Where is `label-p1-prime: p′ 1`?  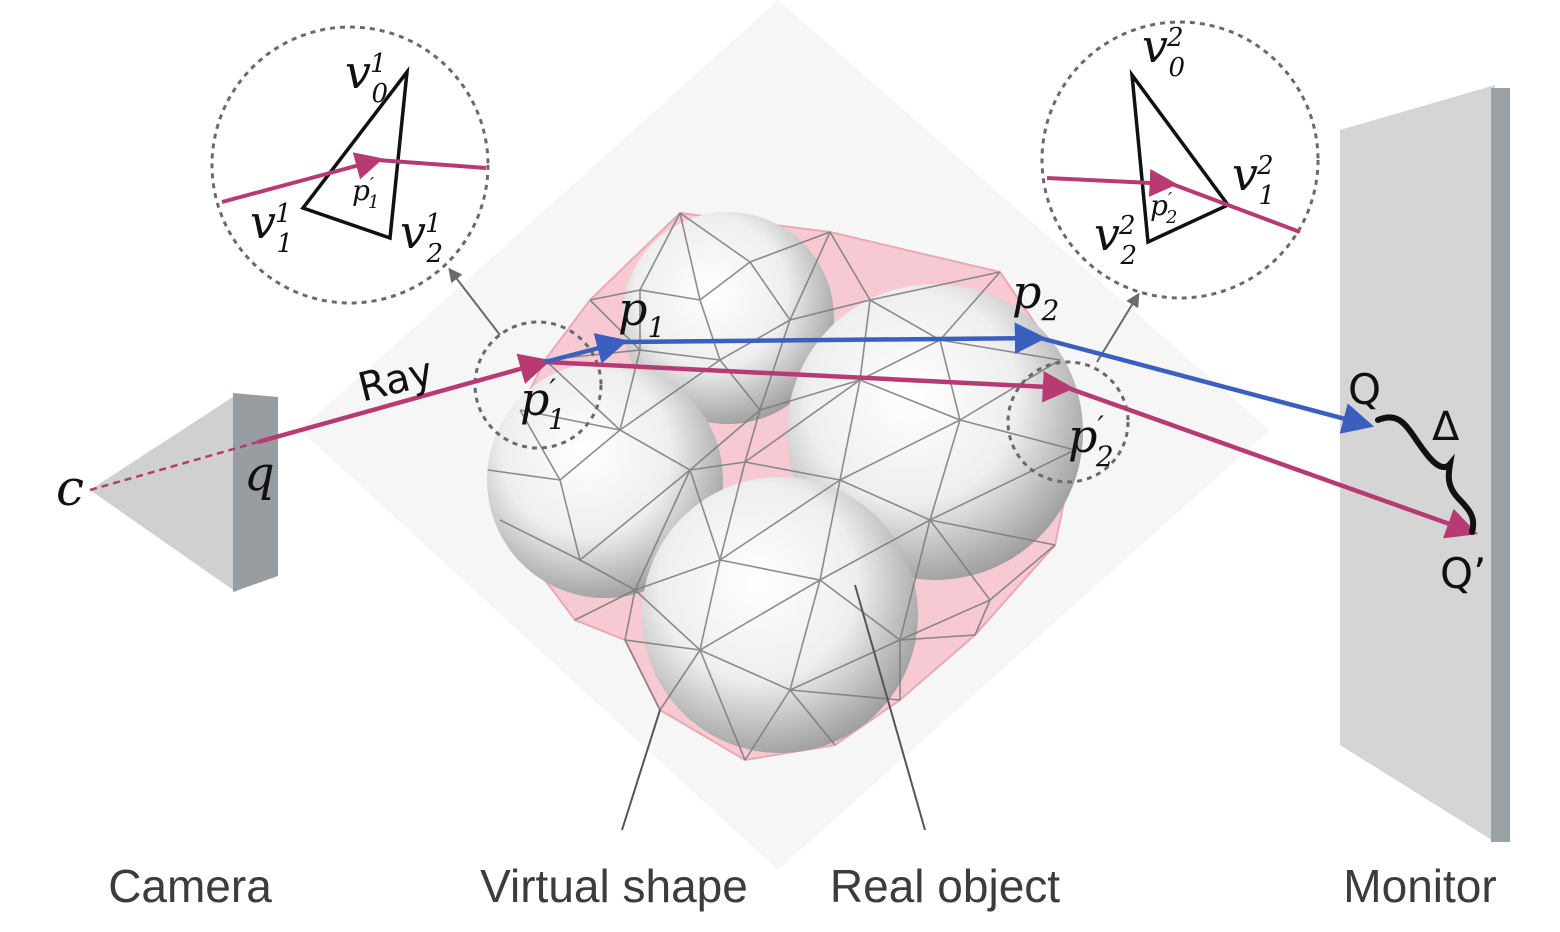 label-p1-prime: p′ 1 is located at coordinates (543, 404).